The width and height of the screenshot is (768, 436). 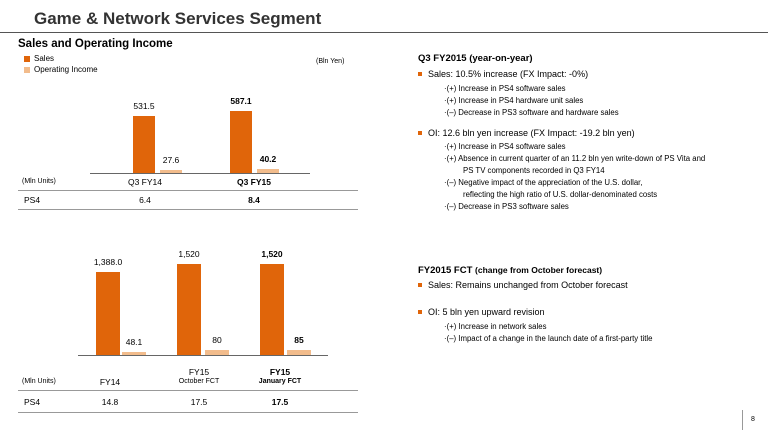 What do you see at coordinates (188, 190) in the screenshot?
I see `top-table-rule` at bounding box center [188, 190].